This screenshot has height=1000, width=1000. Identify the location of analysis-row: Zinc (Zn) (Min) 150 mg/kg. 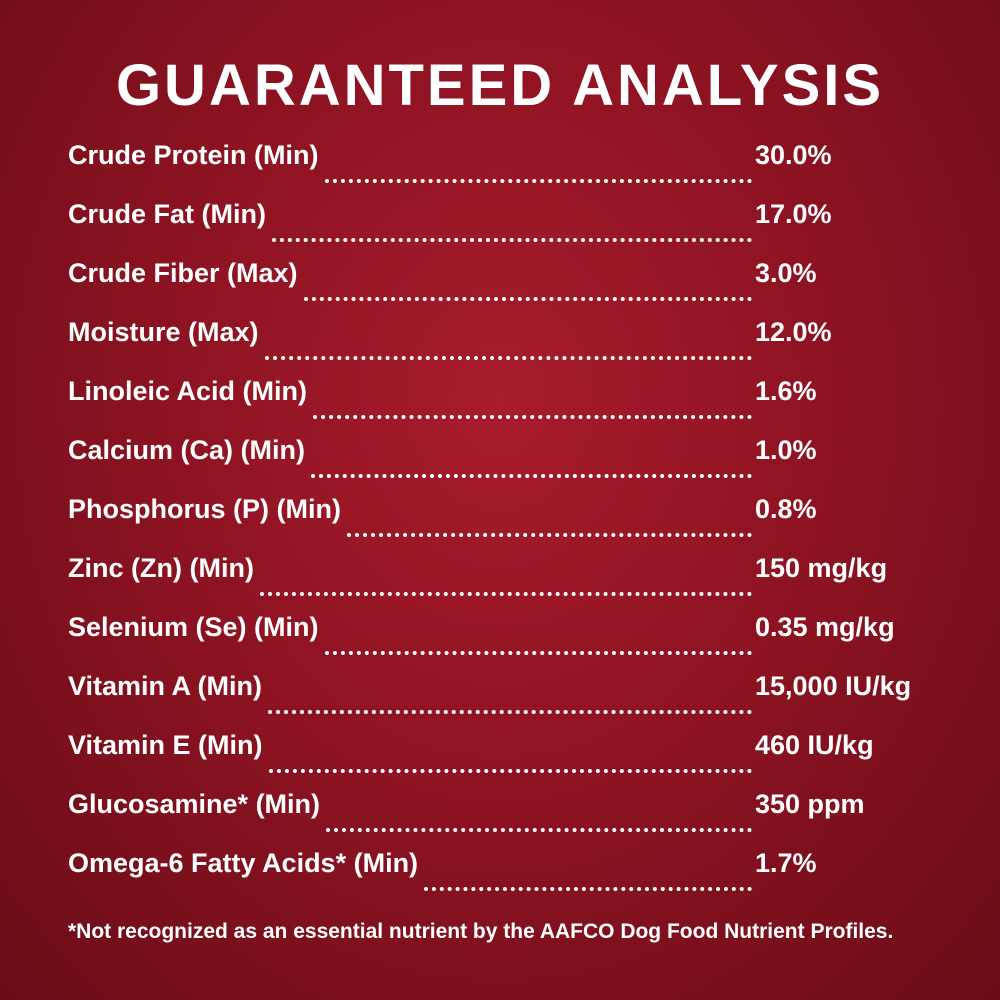
(498, 582).